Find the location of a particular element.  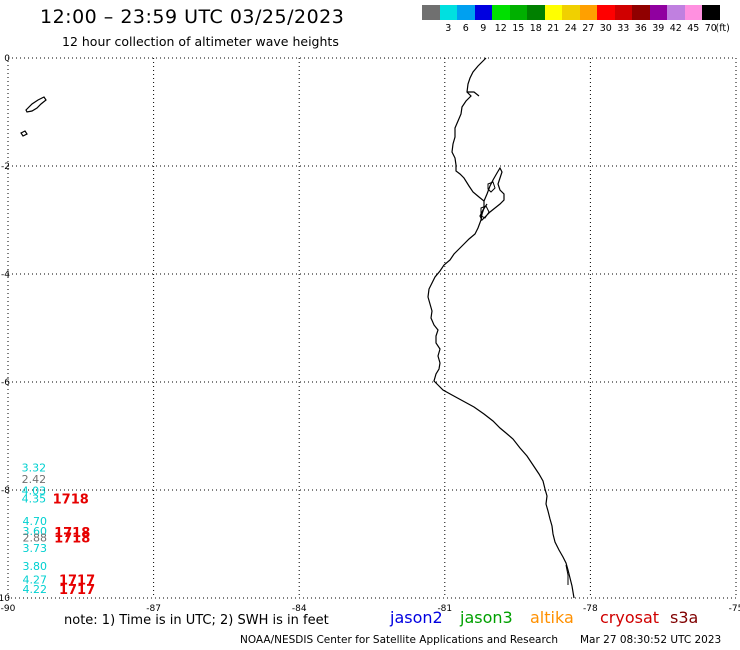

scale-label: 30 is located at coordinates (605, 28).